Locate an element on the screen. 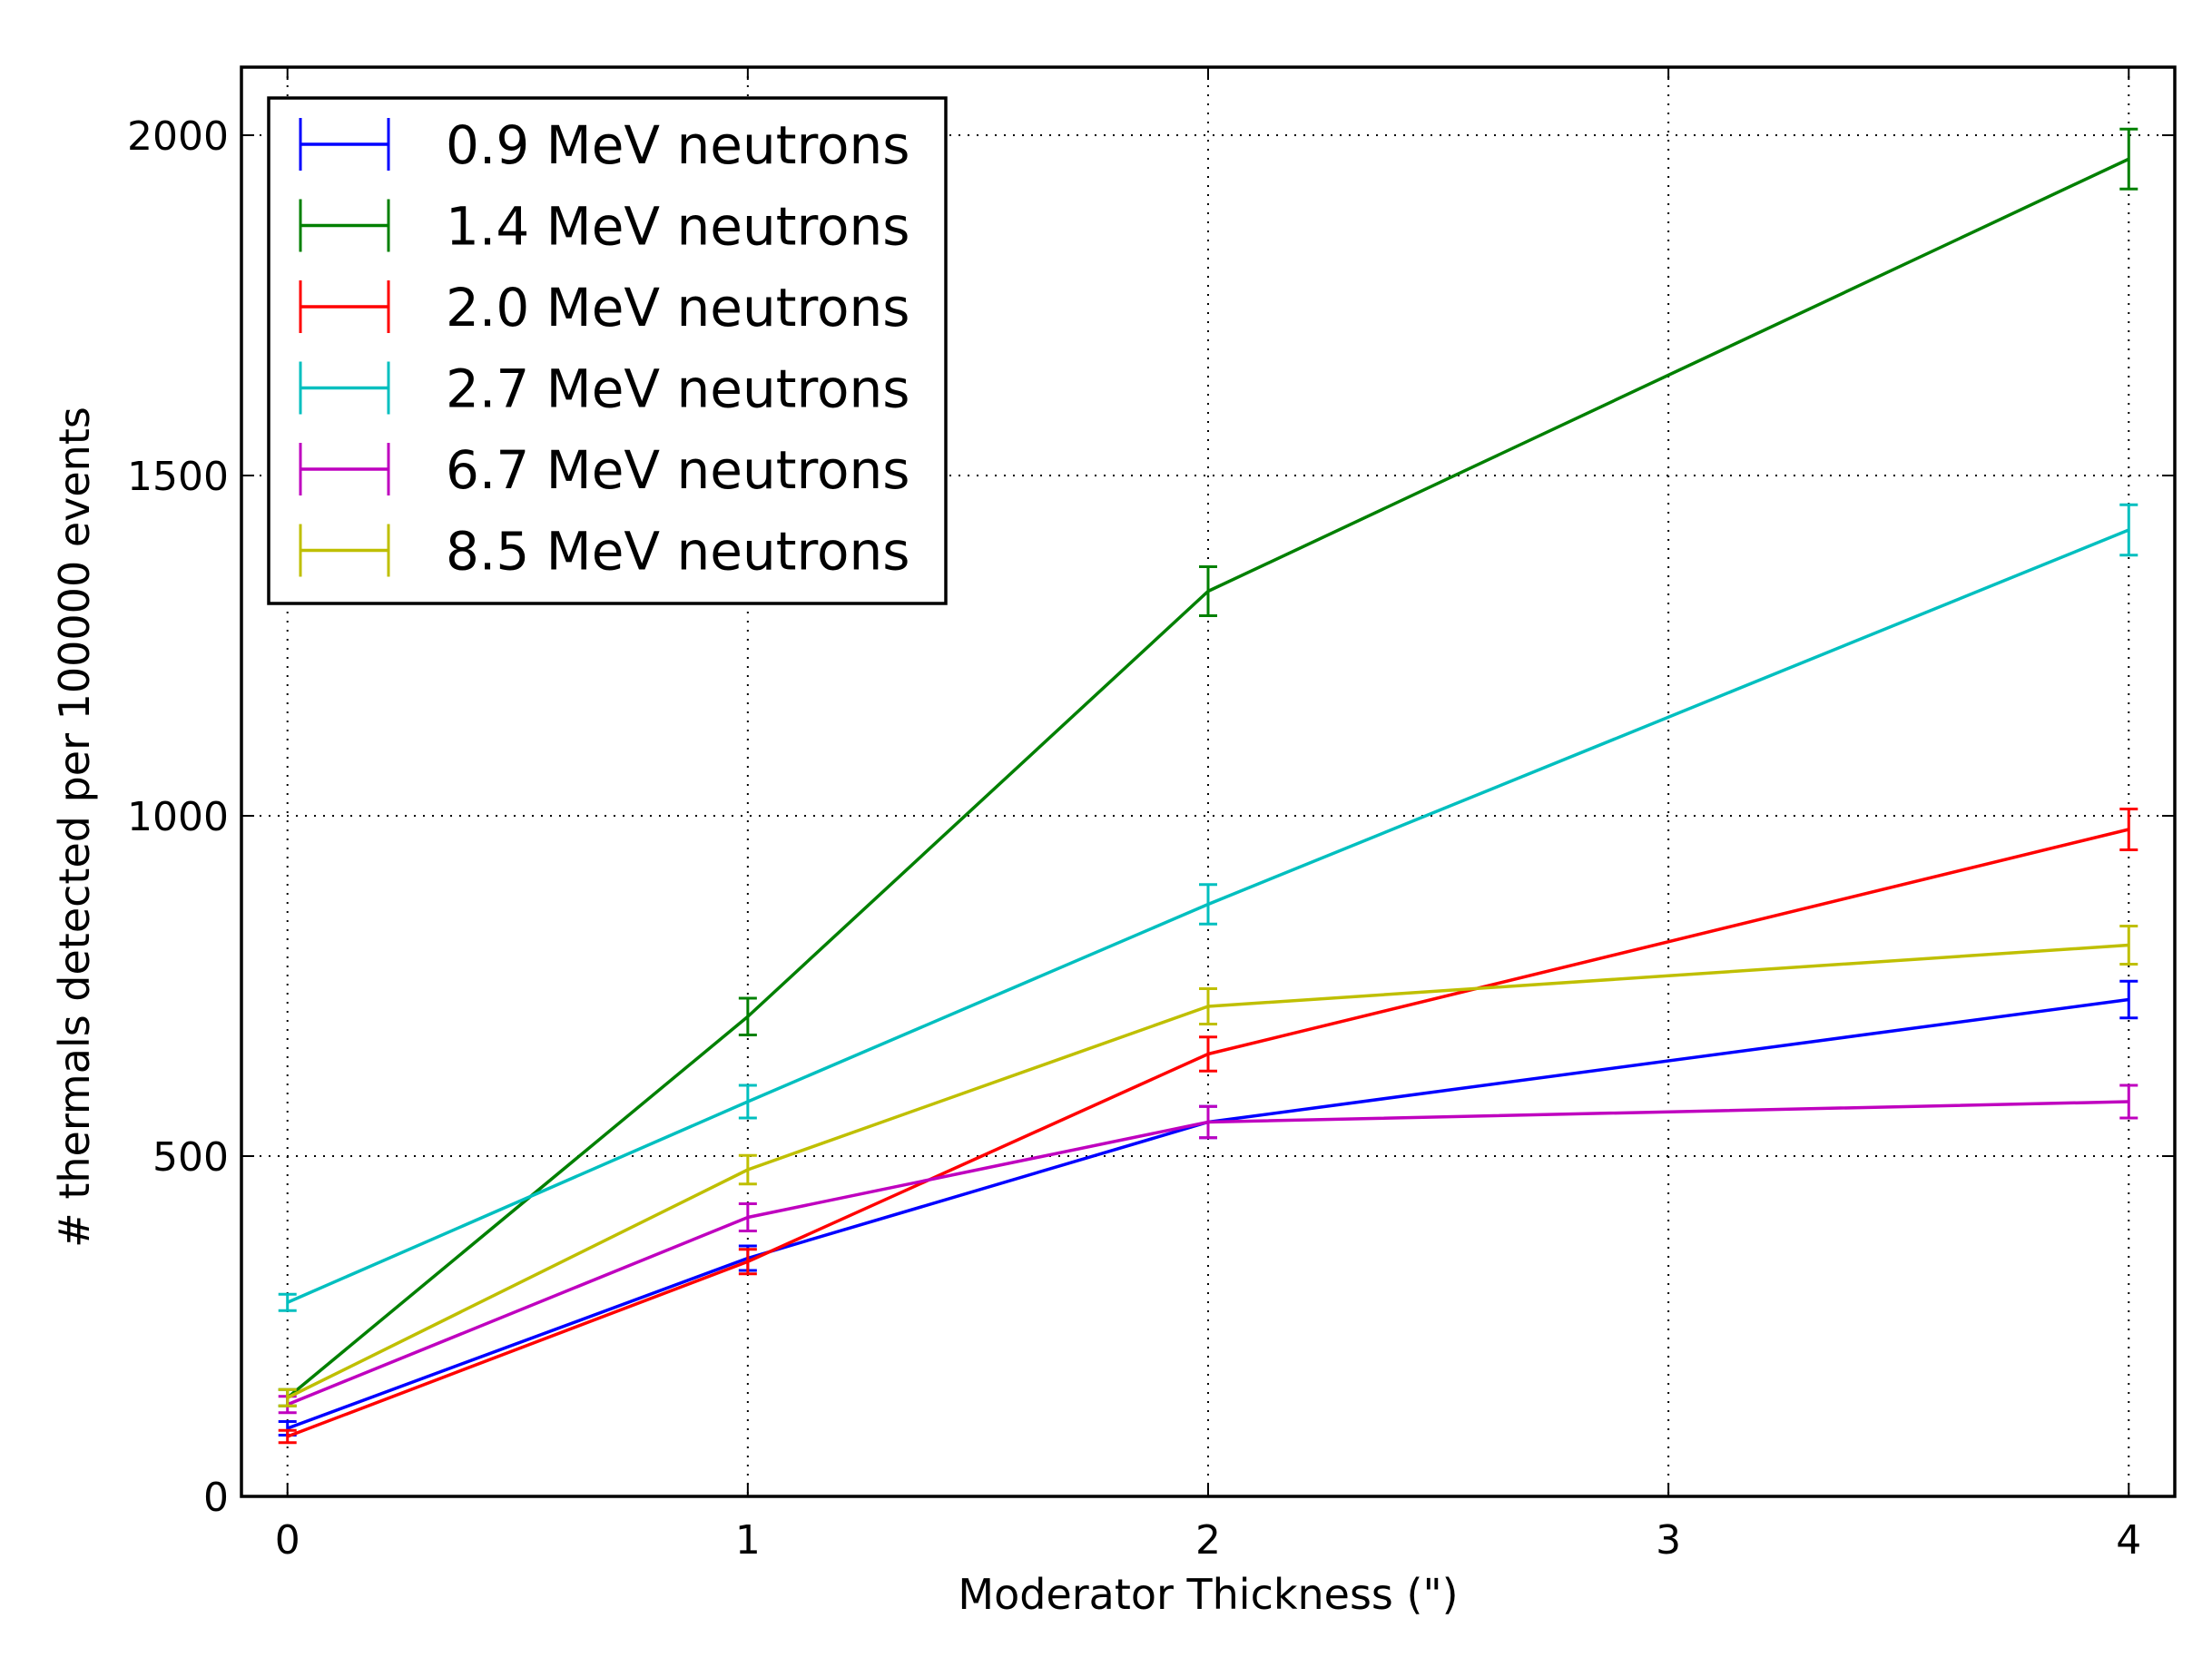 This screenshot has height=1667, width=2212. x-axis-label: Moderator Thickness (") is located at coordinates (1208, 1595).